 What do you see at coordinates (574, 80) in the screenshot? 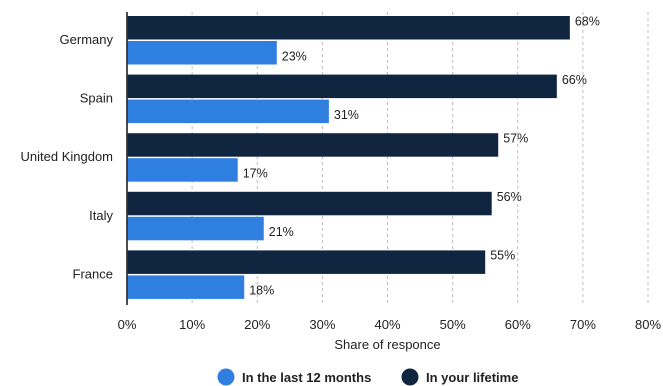
I see `data-label: 66%` at bounding box center [574, 80].